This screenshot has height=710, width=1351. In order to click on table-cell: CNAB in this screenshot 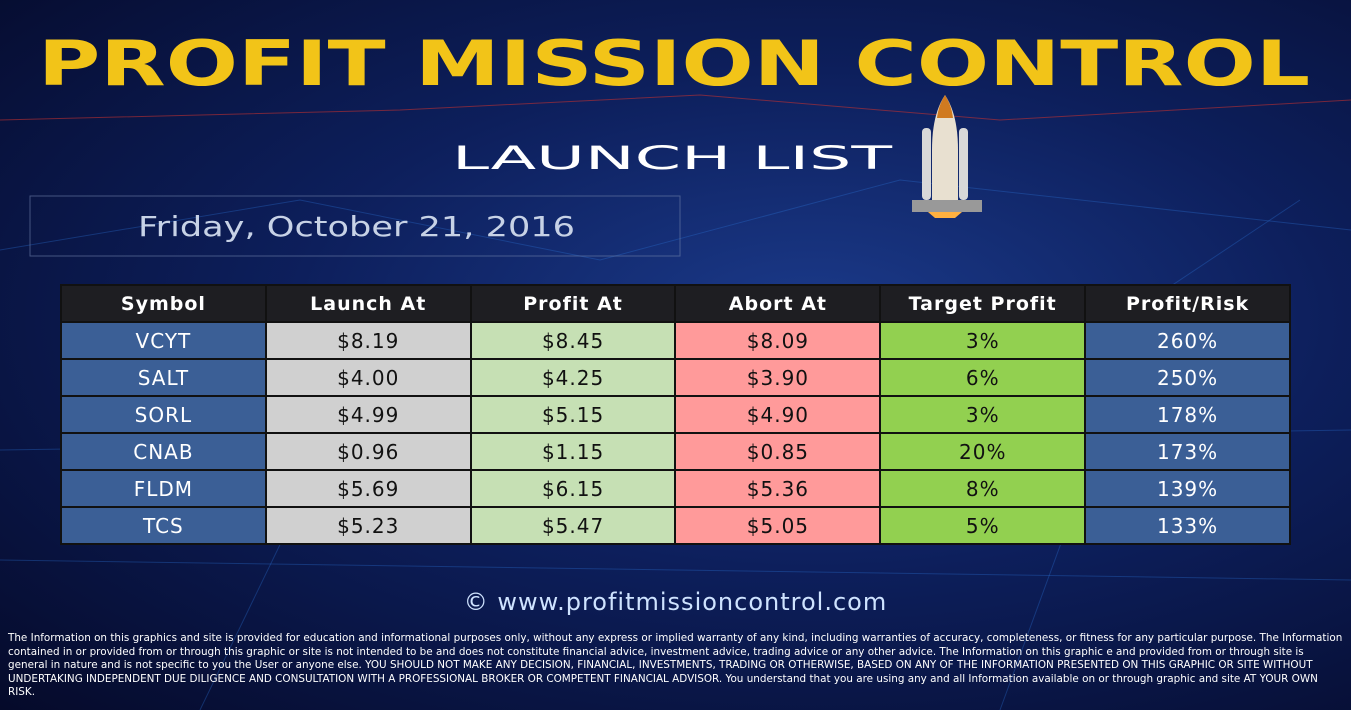, I will do `click(163, 451)`.